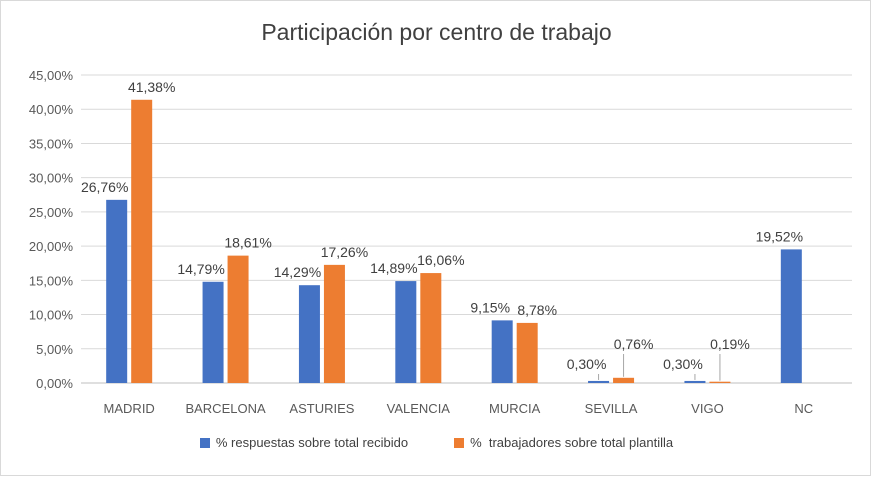  I want to click on x-tick-label: VALENCIA, so click(419, 408).